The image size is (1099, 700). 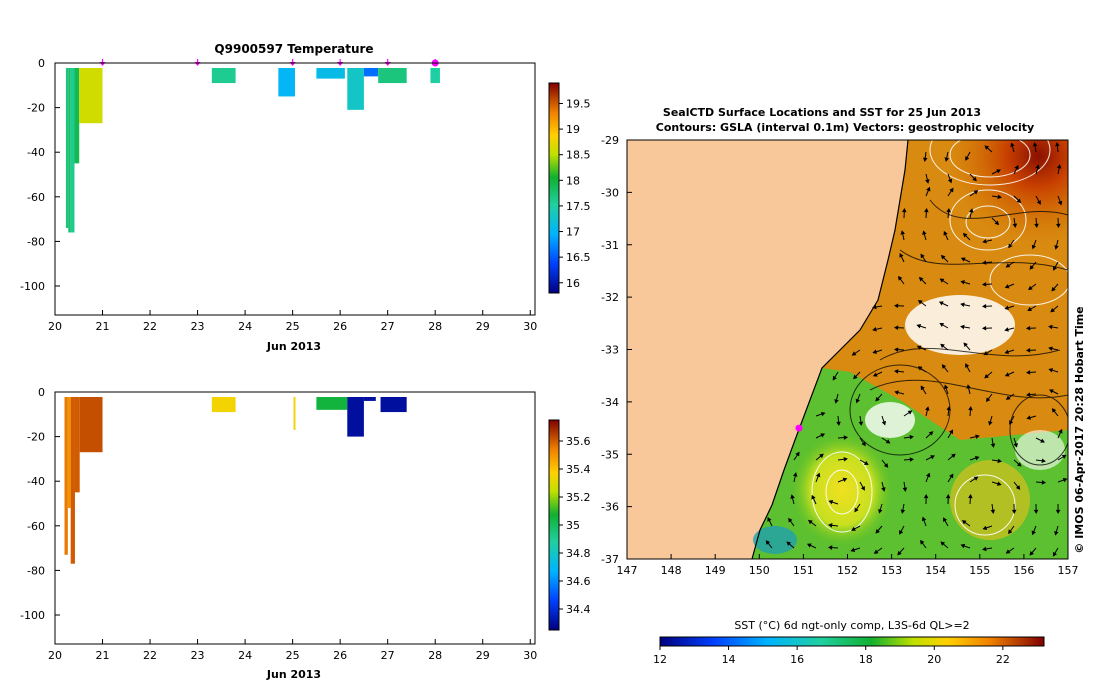 What do you see at coordinates (935, 570) in the screenshot?
I see `map-x-tick-label: 154` at bounding box center [935, 570].